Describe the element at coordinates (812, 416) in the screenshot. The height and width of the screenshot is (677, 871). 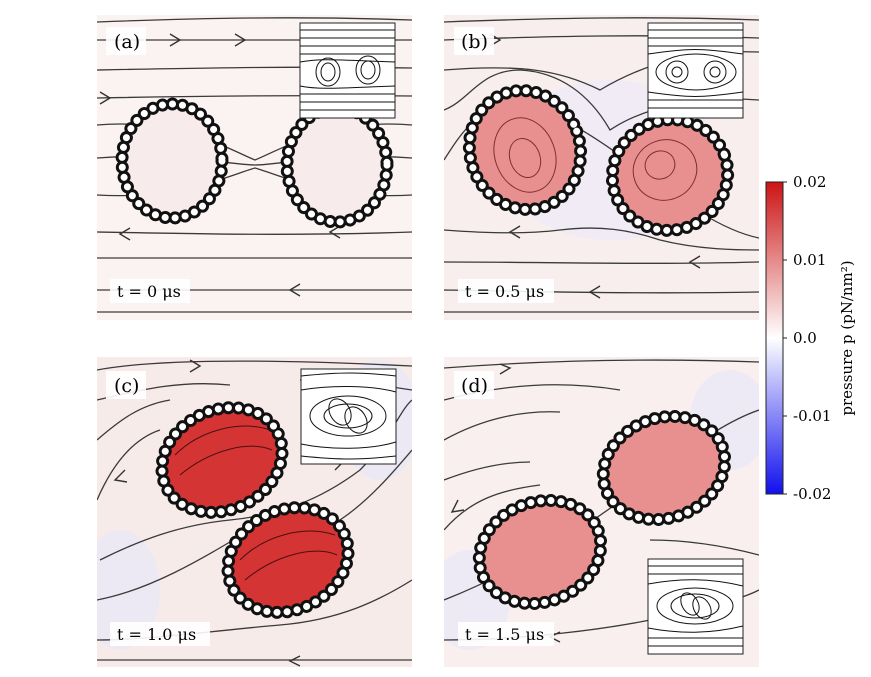
I see `colorbar-tick-label: -0.01` at that location.